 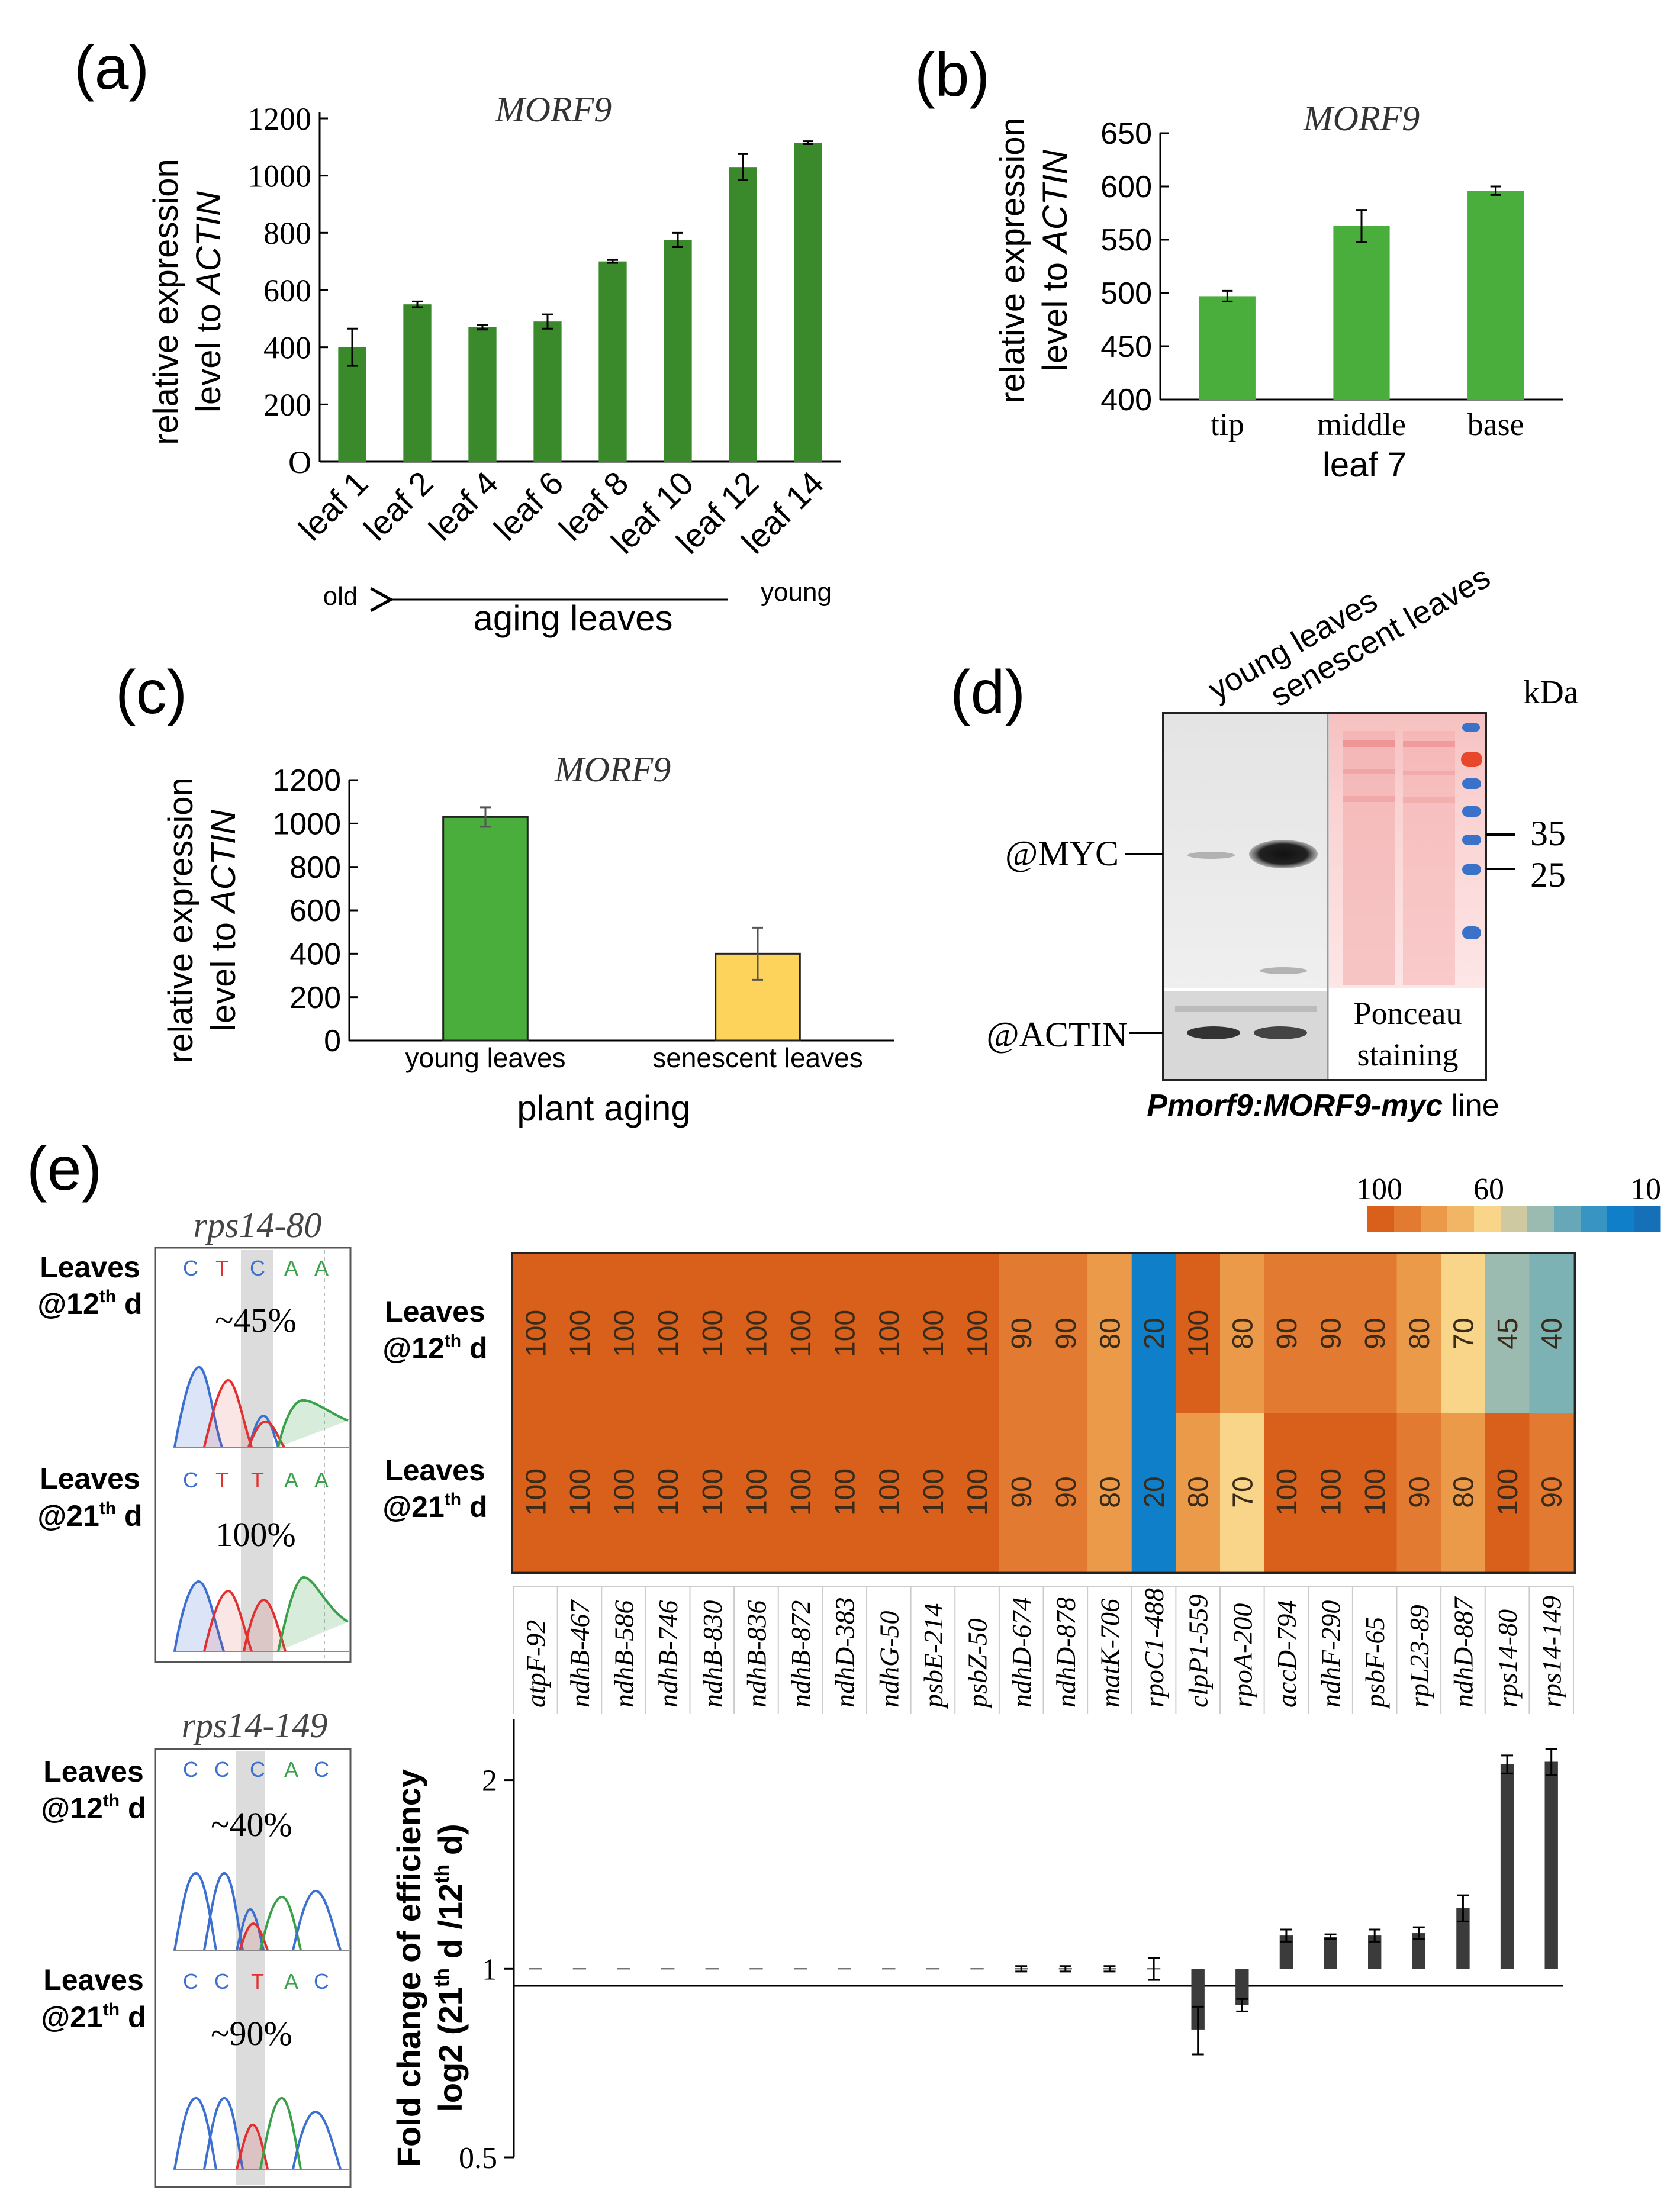 What do you see at coordinates (68, 1304) in the screenshot?
I see `chrom1-row1-num: @12` at bounding box center [68, 1304].